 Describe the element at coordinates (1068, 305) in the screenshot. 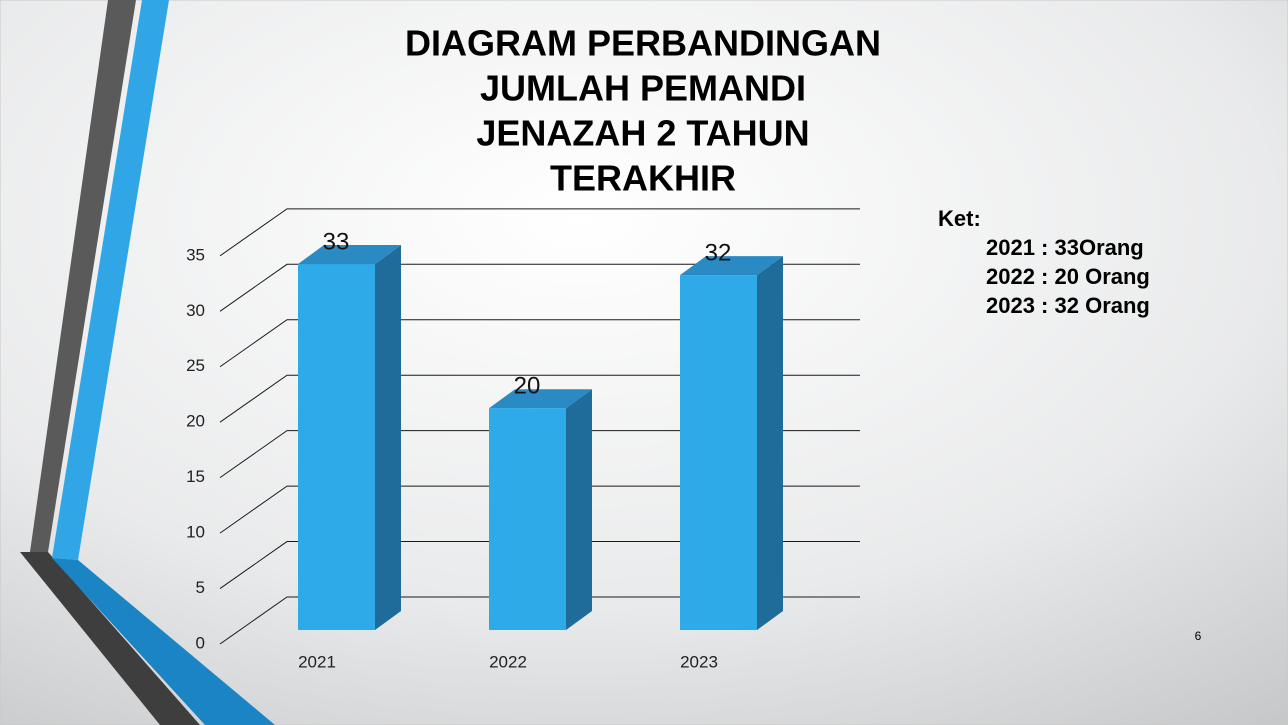

I see `notes-line: 2023 : 32 Orang` at that location.